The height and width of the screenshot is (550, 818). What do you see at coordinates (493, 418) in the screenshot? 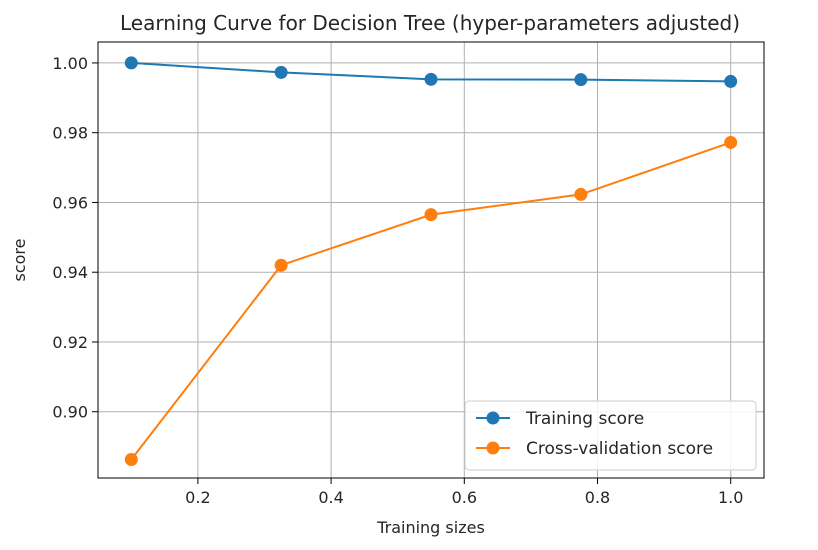
I see `legend-marker-training` at bounding box center [493, 418].